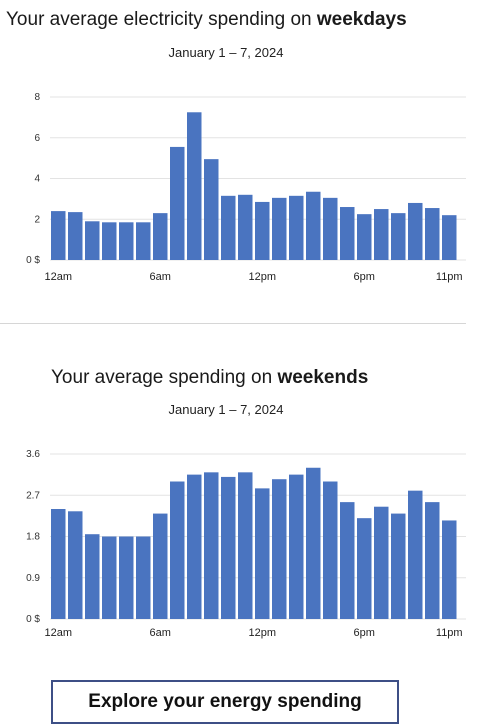 Image resolution: width=478 pixels, height=728 pixels. Describe the element at coordinates (33, 495) in the screenshot. I see `y-tick-label: 2.7` at that location.